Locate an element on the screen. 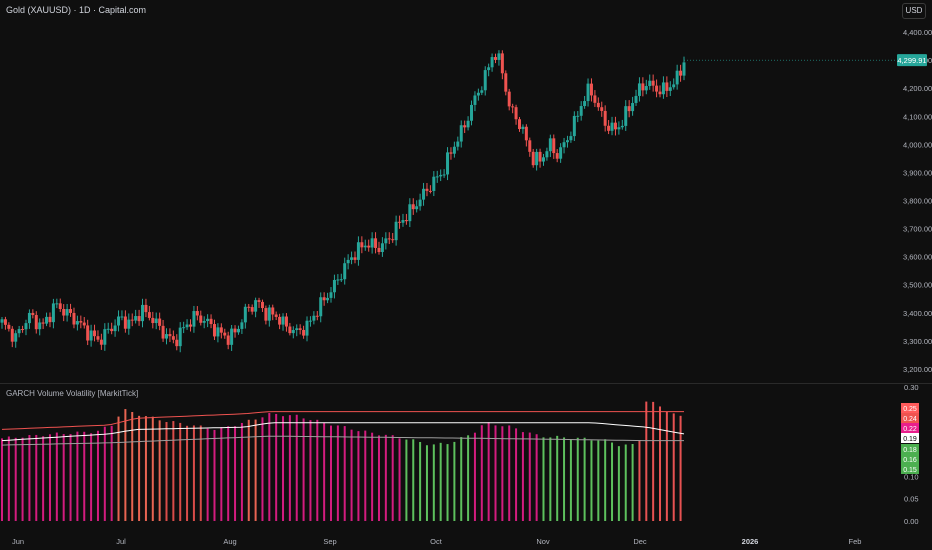  y-tick-label: 3,700.00 is located at coordinates (917, 229).